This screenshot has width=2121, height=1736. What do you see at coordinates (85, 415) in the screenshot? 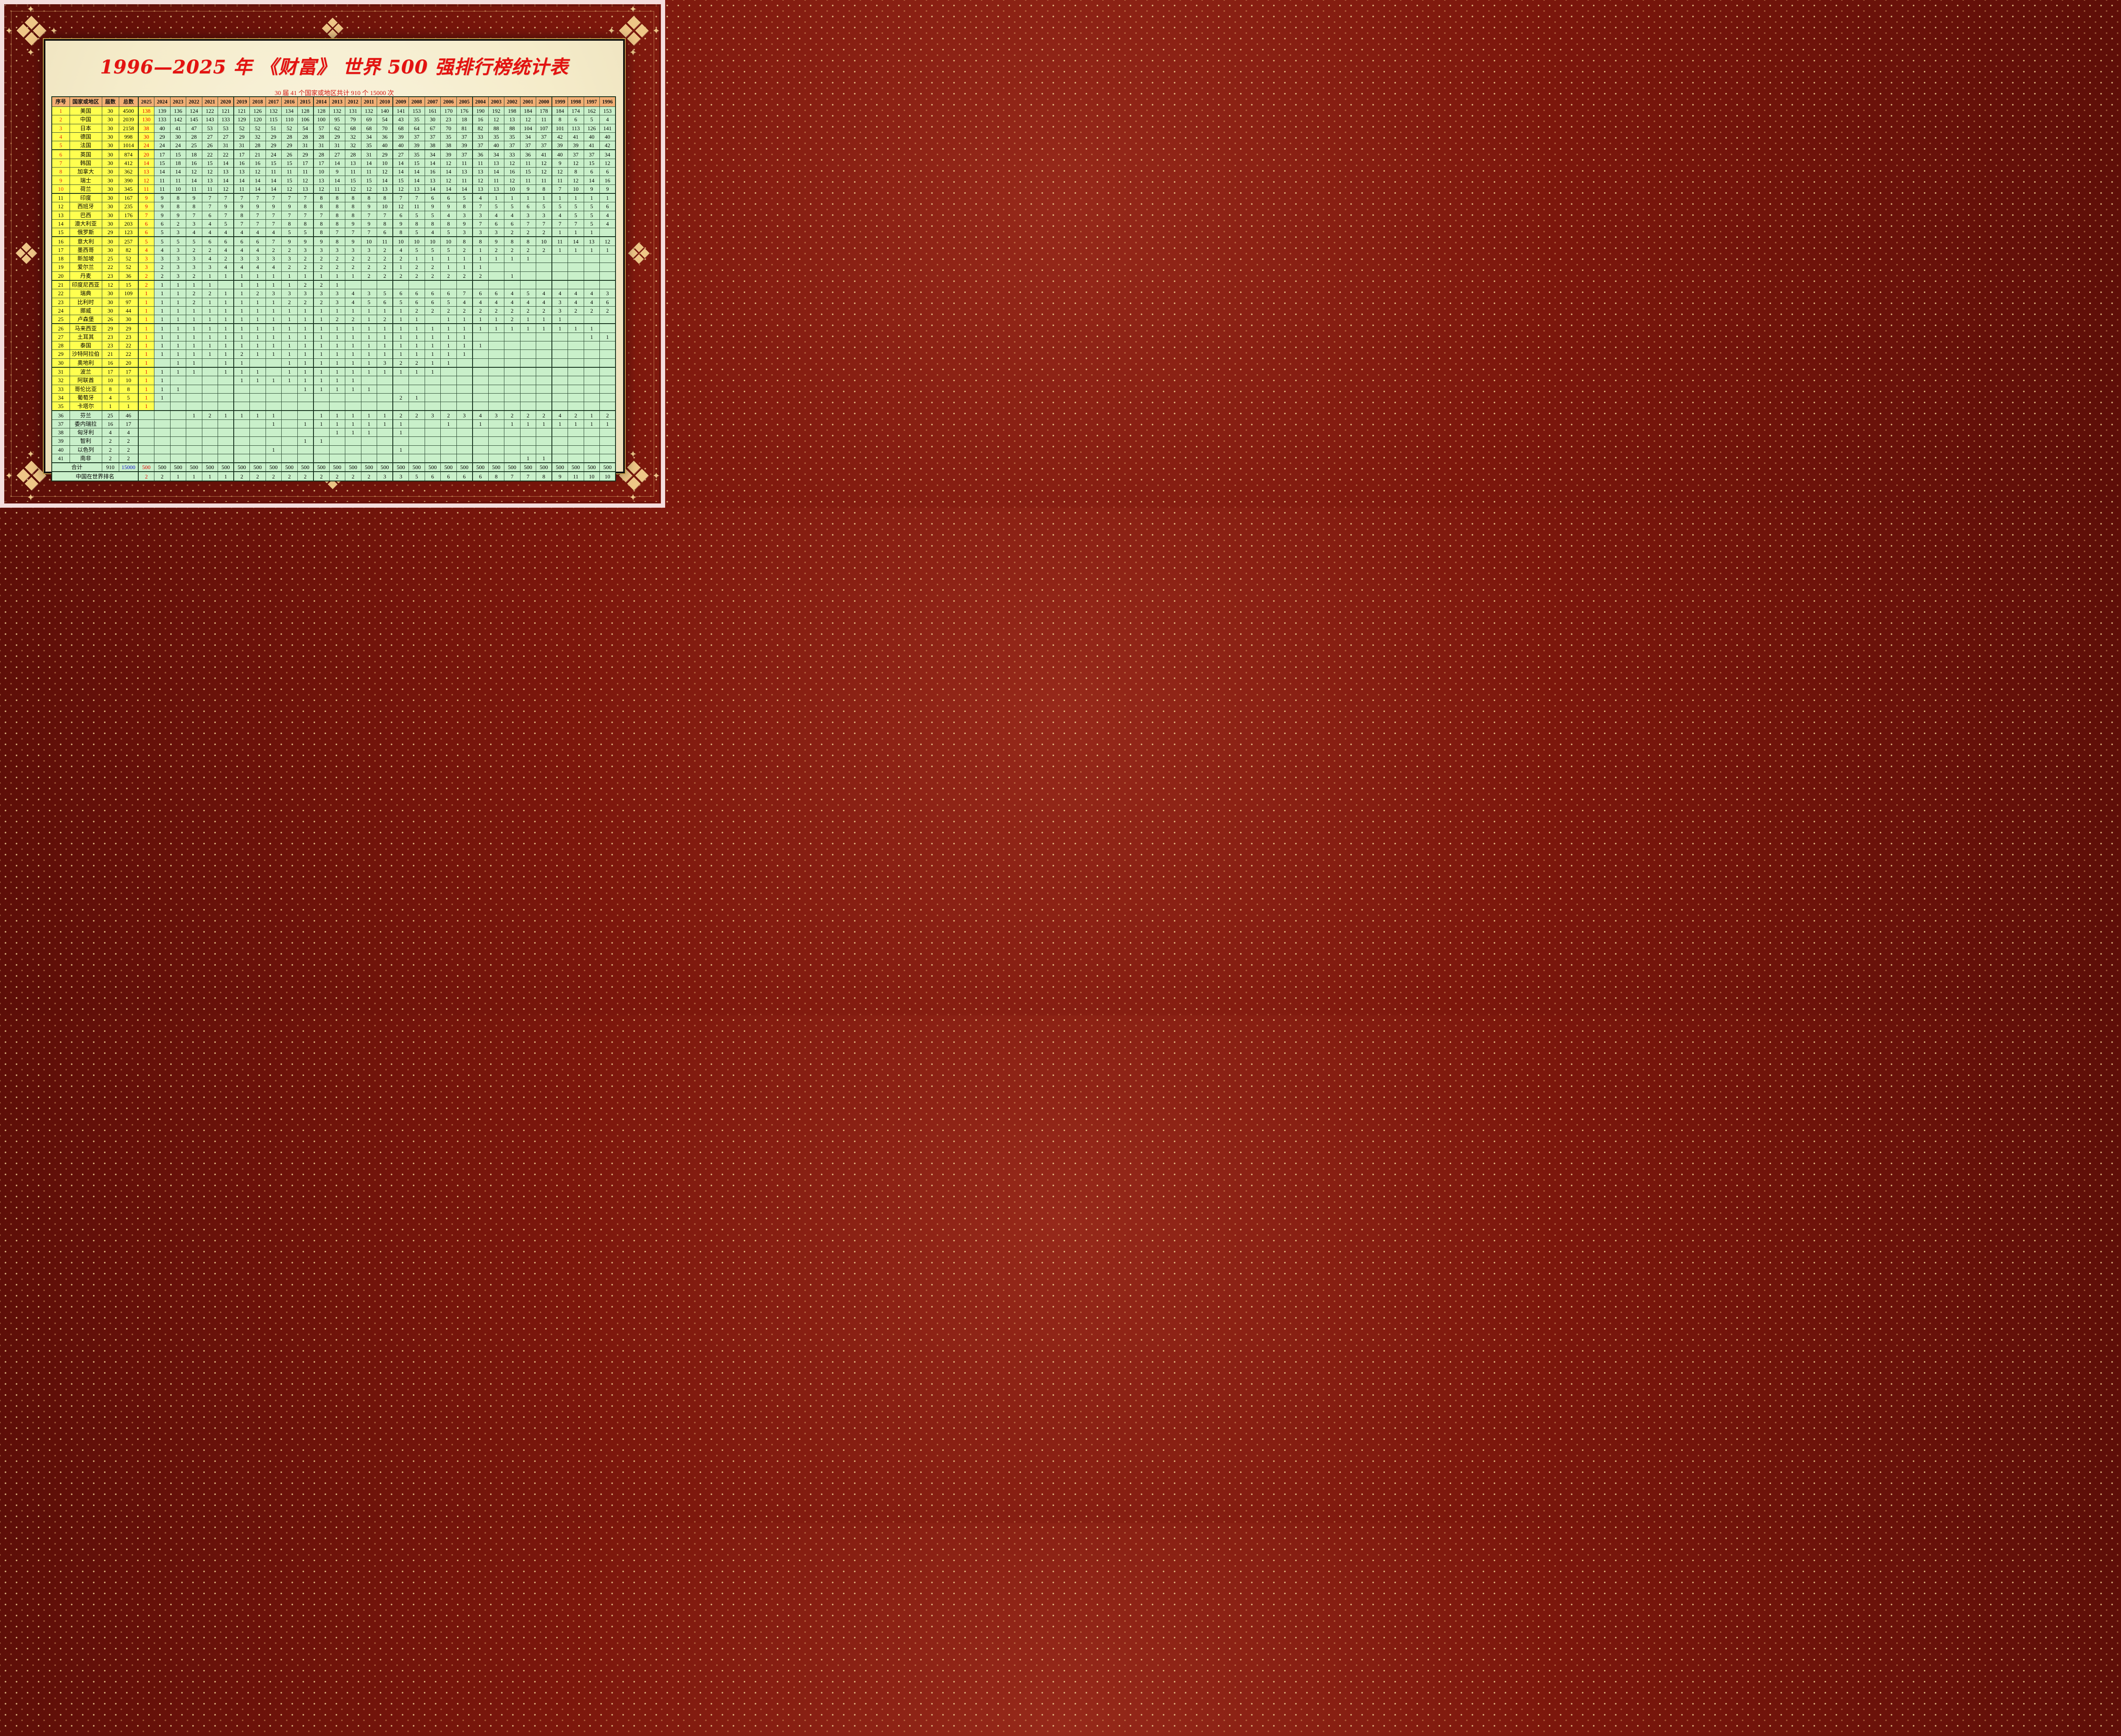
I see `country-cell: 芬兰` at bounding box center [85, 415].